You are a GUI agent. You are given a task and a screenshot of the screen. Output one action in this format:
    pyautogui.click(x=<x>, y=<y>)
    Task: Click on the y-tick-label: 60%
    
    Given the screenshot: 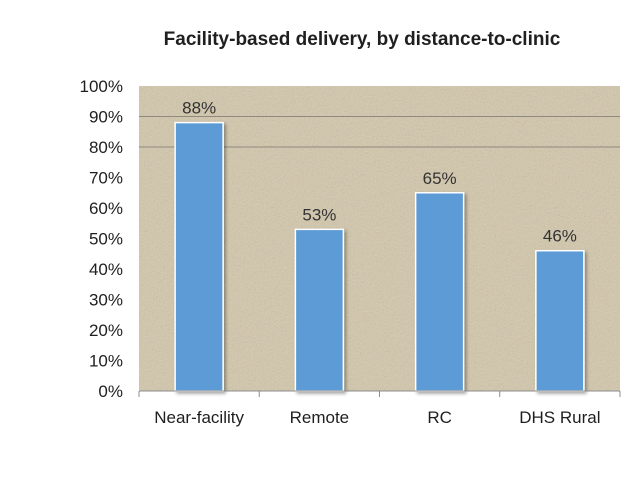 What is the action you would take?
    pyautogui.click(x=106, y=208)
    